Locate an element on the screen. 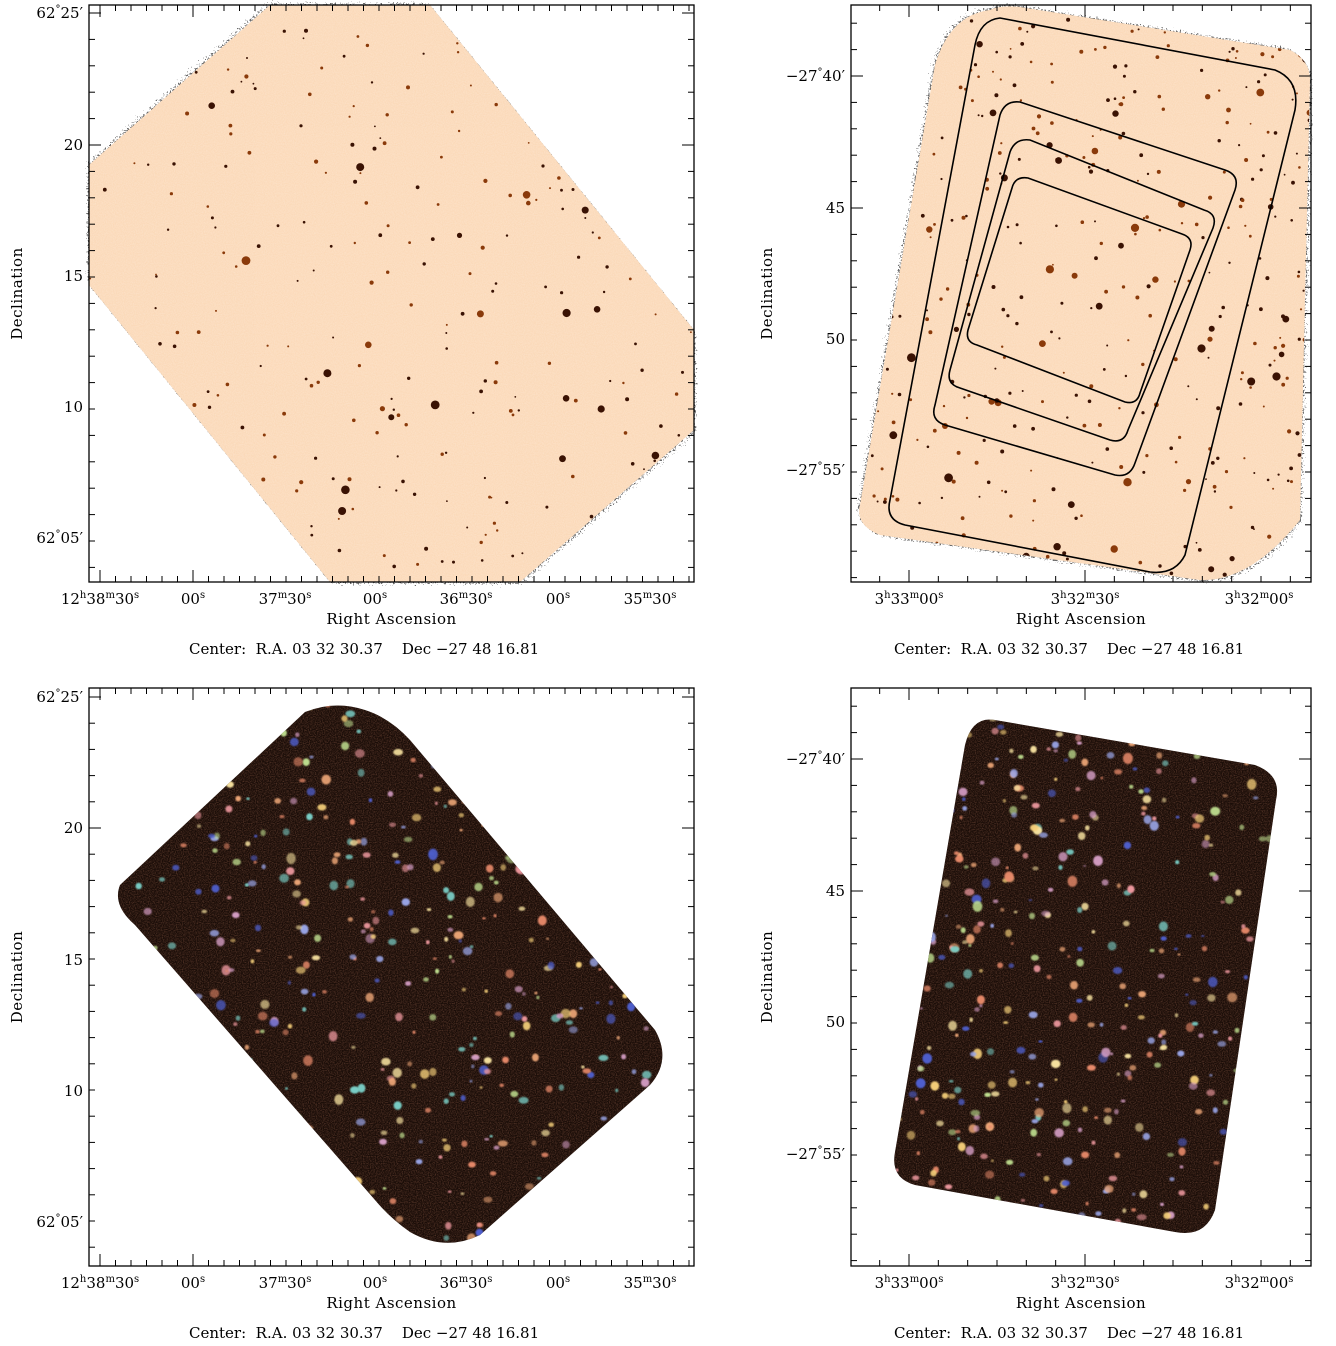  tick-label: 15 is located at coordinates (73, 960).